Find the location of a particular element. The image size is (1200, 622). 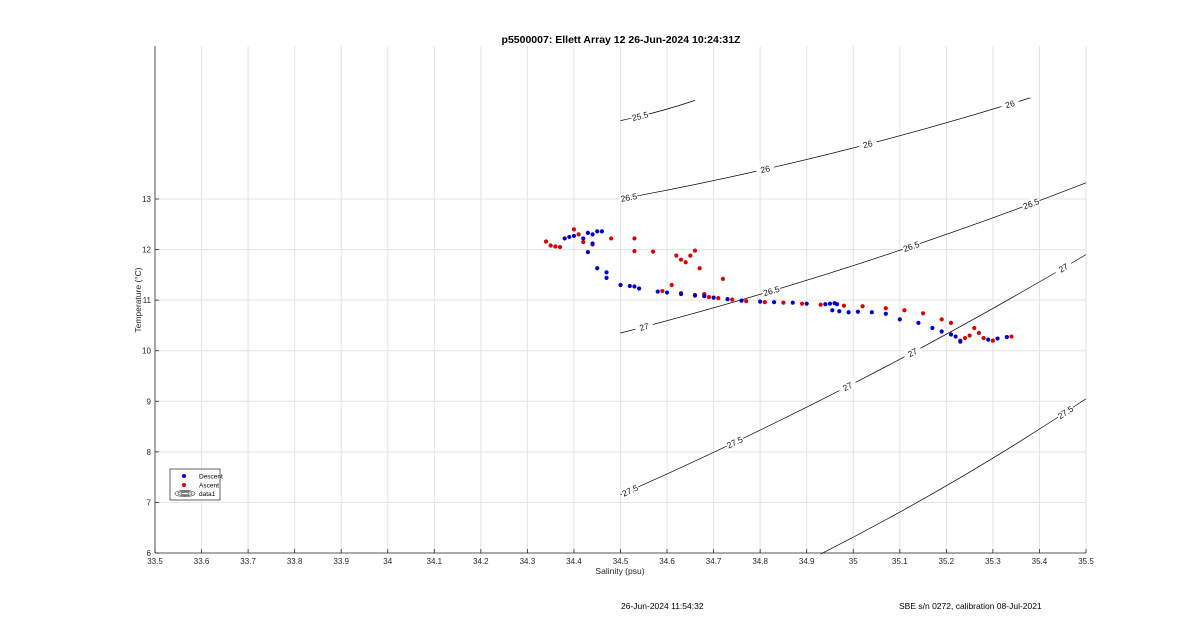

y-tick-label: 10 is located at coordinates (146, 351).